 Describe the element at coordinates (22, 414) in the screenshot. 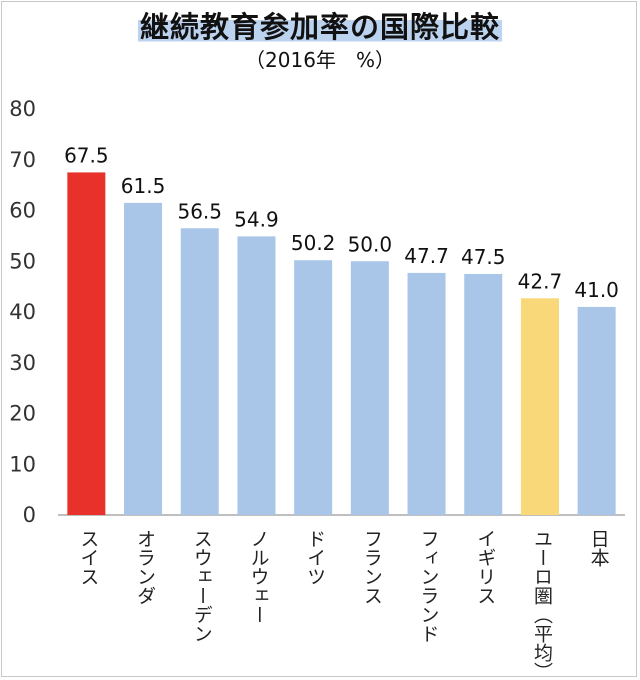

I see `y-tick-label: 20` at that location.